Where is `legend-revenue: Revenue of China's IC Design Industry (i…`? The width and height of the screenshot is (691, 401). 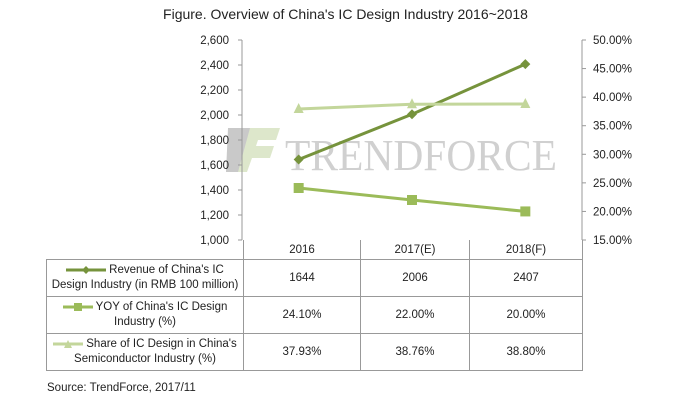
legend-revenue: Revenue of China's IC Design Industry (i… is located at coordinates (145, 278).